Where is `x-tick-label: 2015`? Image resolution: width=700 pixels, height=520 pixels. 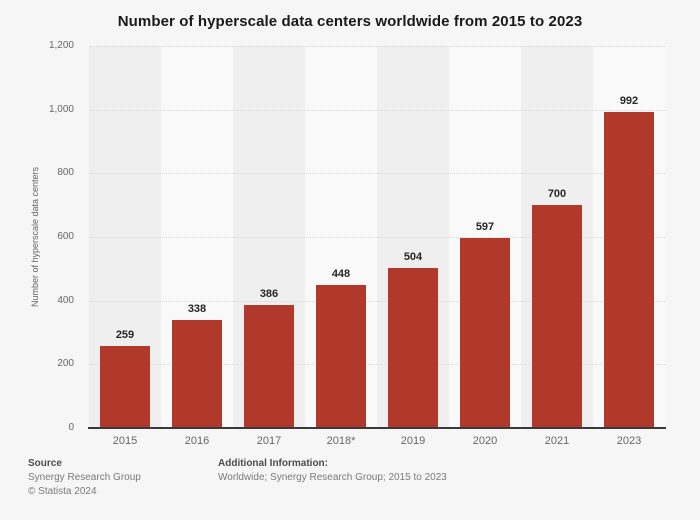
x-tick-label: 2015 is located at coordinates (125, 441).